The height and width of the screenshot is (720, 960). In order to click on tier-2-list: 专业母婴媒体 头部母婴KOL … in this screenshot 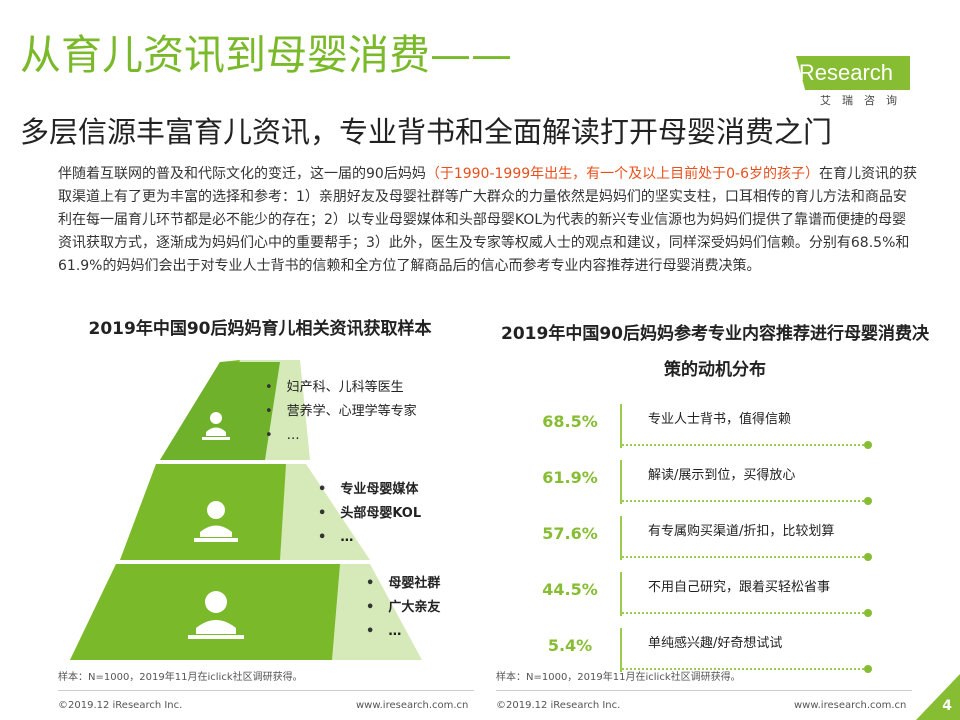, I will do `click(369, 514)`.